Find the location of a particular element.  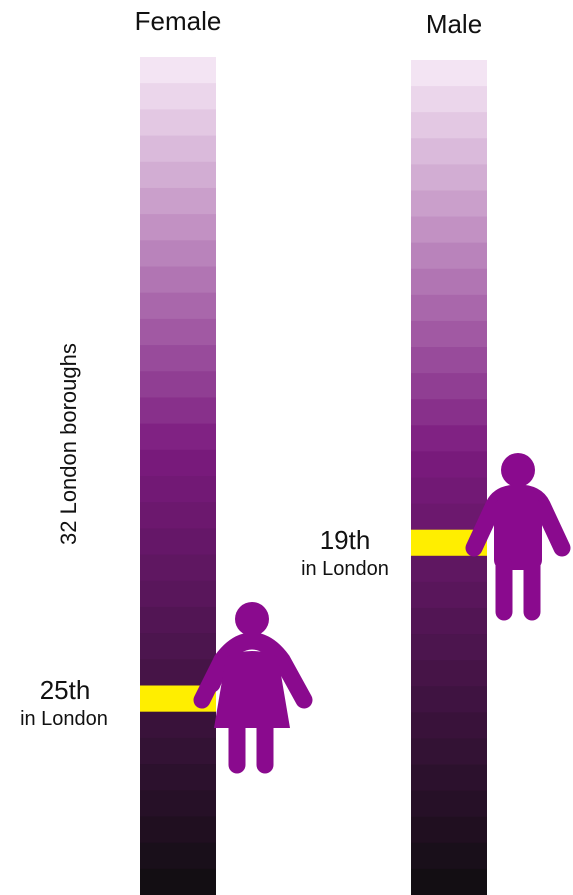

male-column is located at coordinates (449, 477).